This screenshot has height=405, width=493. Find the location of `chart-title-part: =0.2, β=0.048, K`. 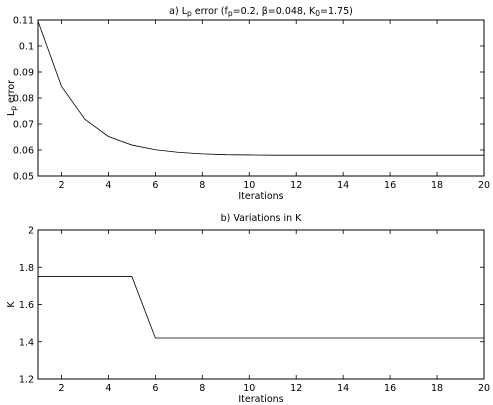

chart-title-part: =0.2, β=0.048, K is located at coordinates (274, 11).